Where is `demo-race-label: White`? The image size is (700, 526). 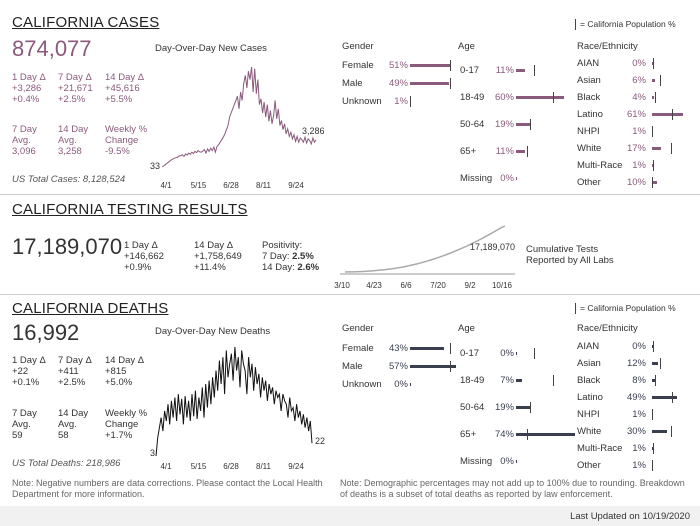 demo-race-label: White is located at coordinates (589, 148).